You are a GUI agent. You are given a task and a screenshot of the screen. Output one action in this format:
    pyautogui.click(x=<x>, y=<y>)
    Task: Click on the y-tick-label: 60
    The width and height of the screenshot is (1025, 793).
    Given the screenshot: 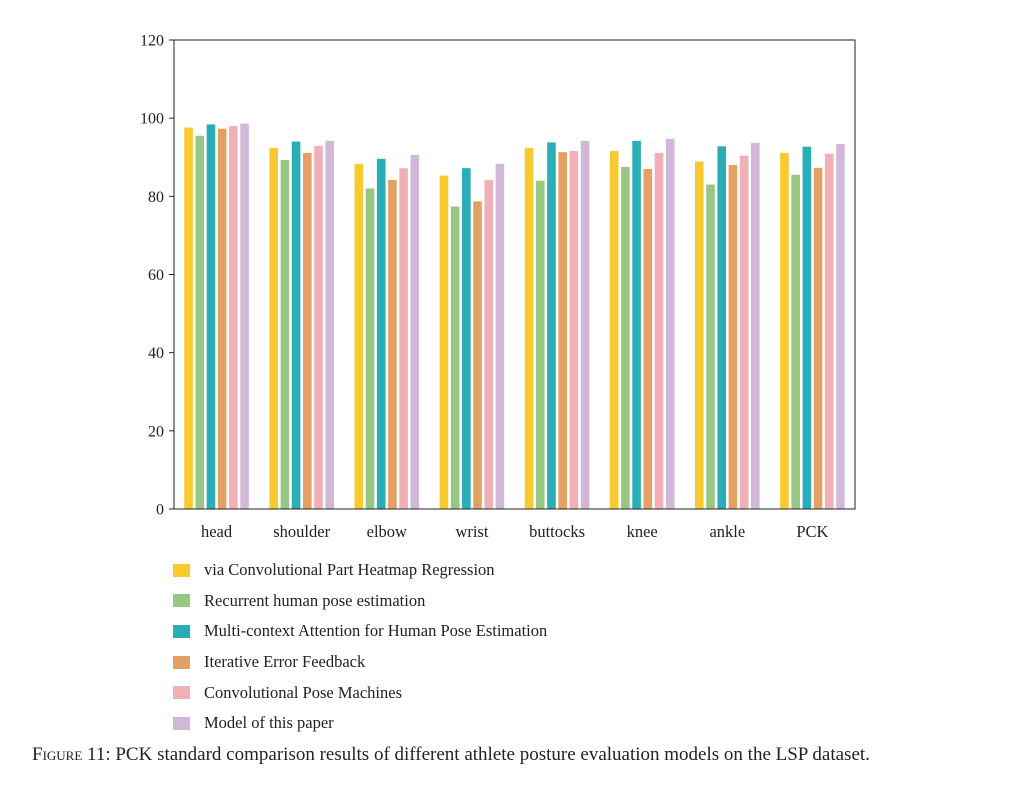 What is the action you would take?
    pyautogui.click(x=156, y=275)
    